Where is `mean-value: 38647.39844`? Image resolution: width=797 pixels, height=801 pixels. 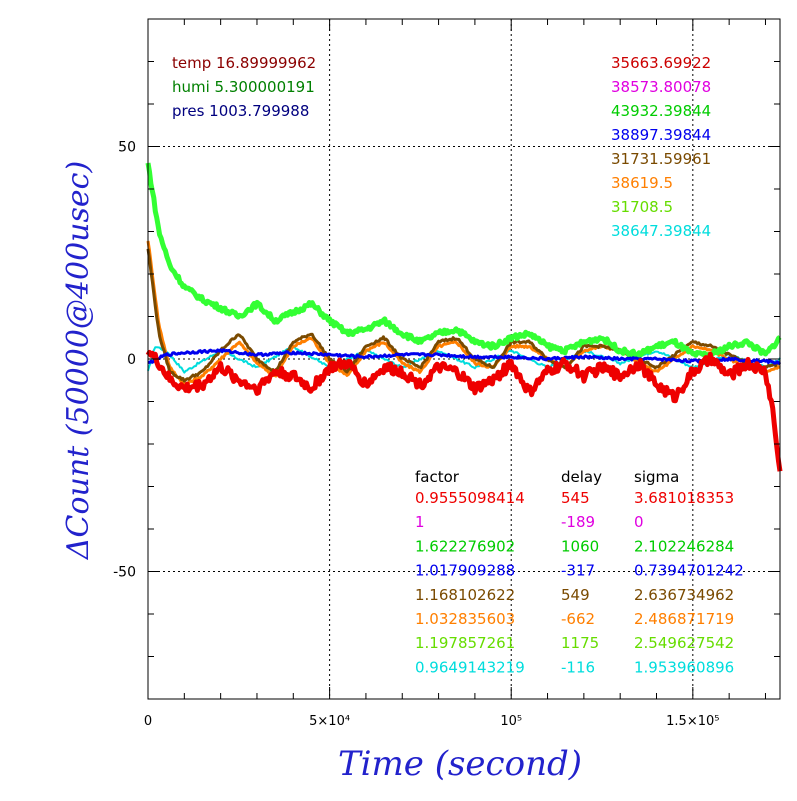 mean-value: 38647.39844 is located at coordinates (661, 231).